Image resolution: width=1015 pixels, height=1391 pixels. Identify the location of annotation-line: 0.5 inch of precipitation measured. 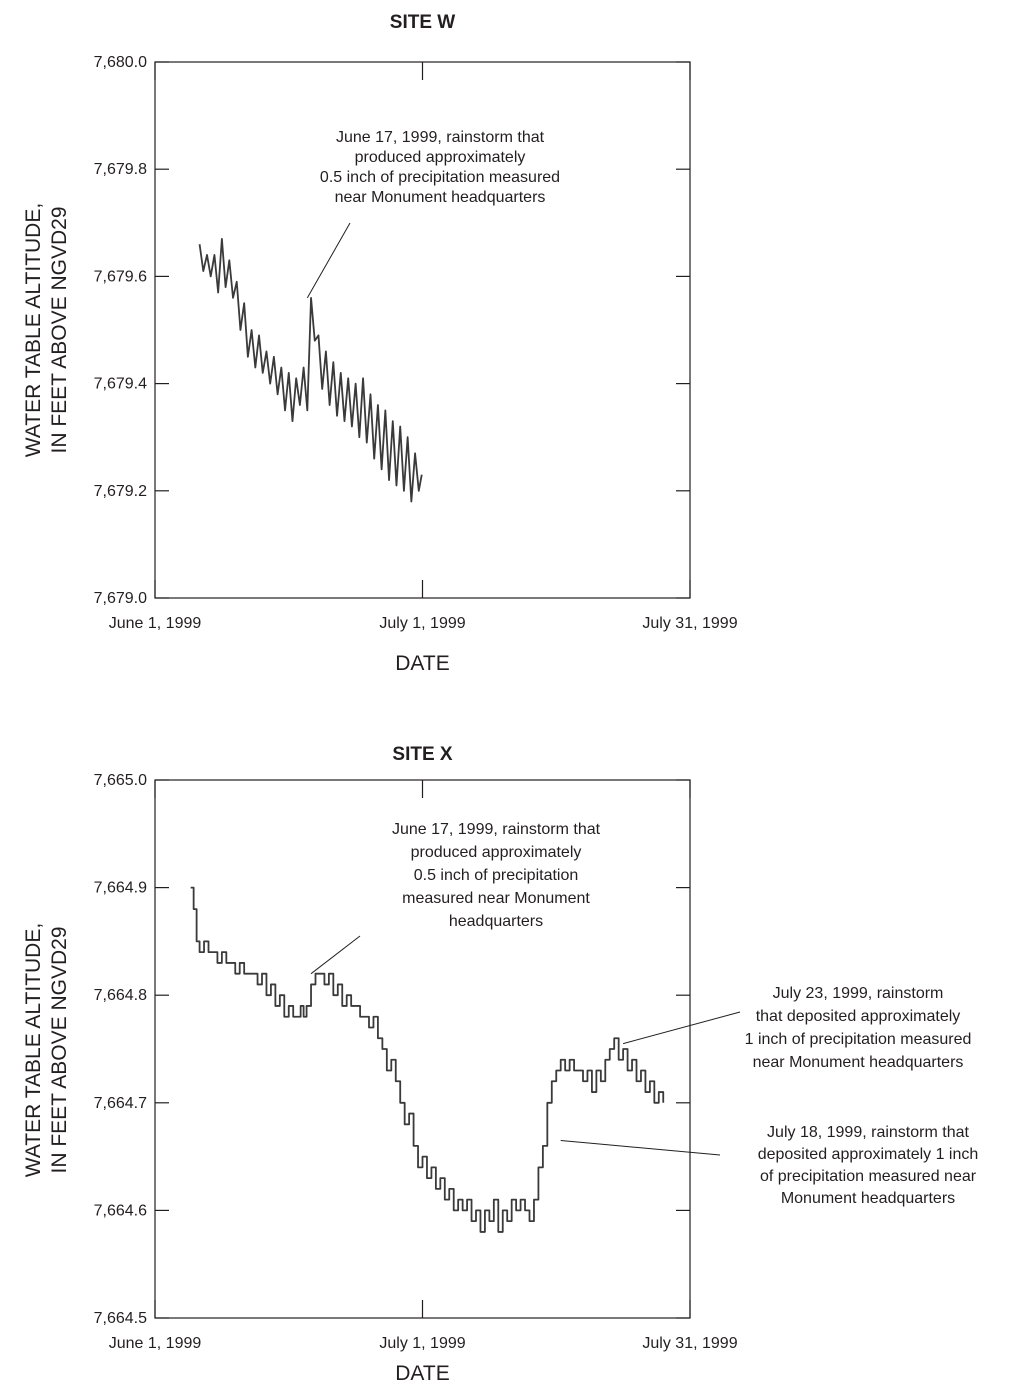
(440, 177).